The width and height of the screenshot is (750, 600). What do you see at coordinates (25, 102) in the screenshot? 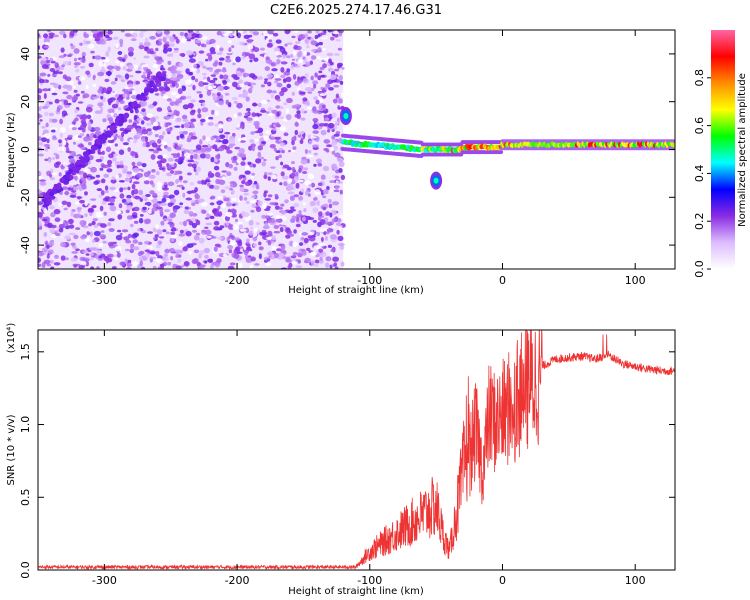
I see `y-tick-label: 20` at bounding box center [25, 102].